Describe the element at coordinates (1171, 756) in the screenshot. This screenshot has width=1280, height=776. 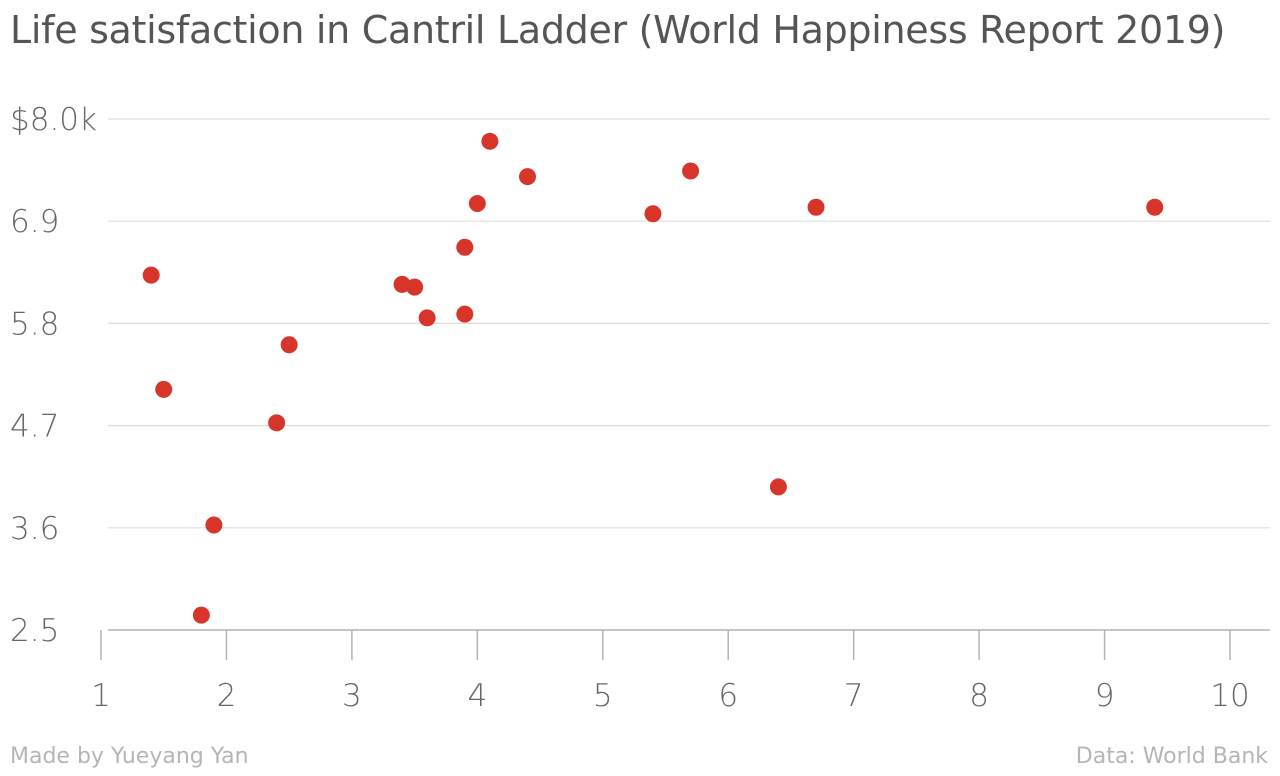
I see `footer-source: Data: World Bank` at that location.